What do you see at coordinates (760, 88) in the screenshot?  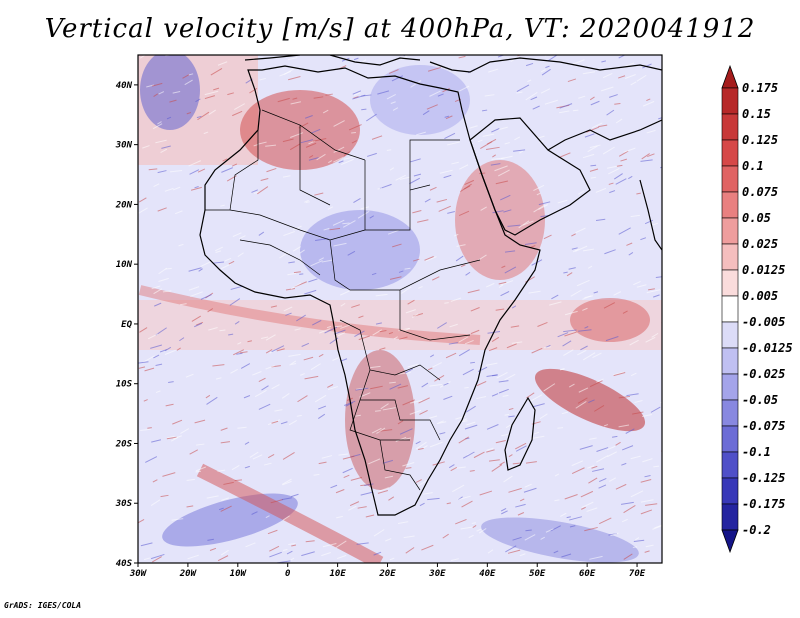 I see `colorbar-label: 0.175` at bounding box center [760, 88].